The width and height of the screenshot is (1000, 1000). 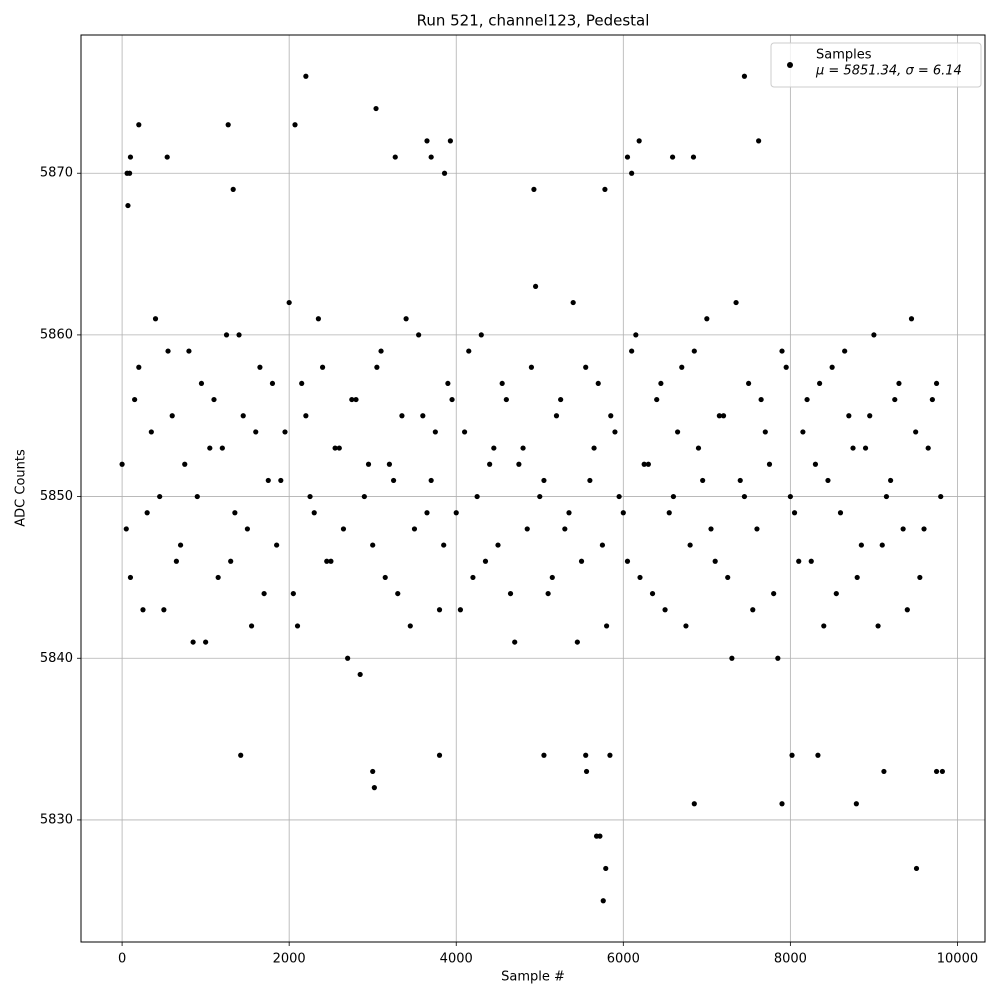 I want to click on x-tick-label: 6000, so click(x=623, y=959).